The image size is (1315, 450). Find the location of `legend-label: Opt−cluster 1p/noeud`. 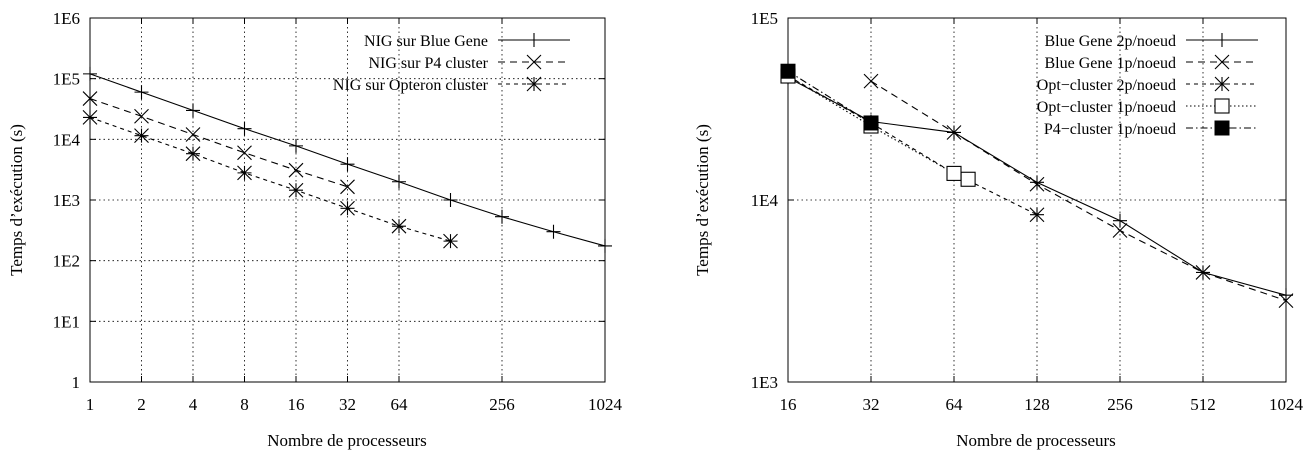

legend-label: Opt−cluster 1p/noeud is located at coordinates (1106, 107).